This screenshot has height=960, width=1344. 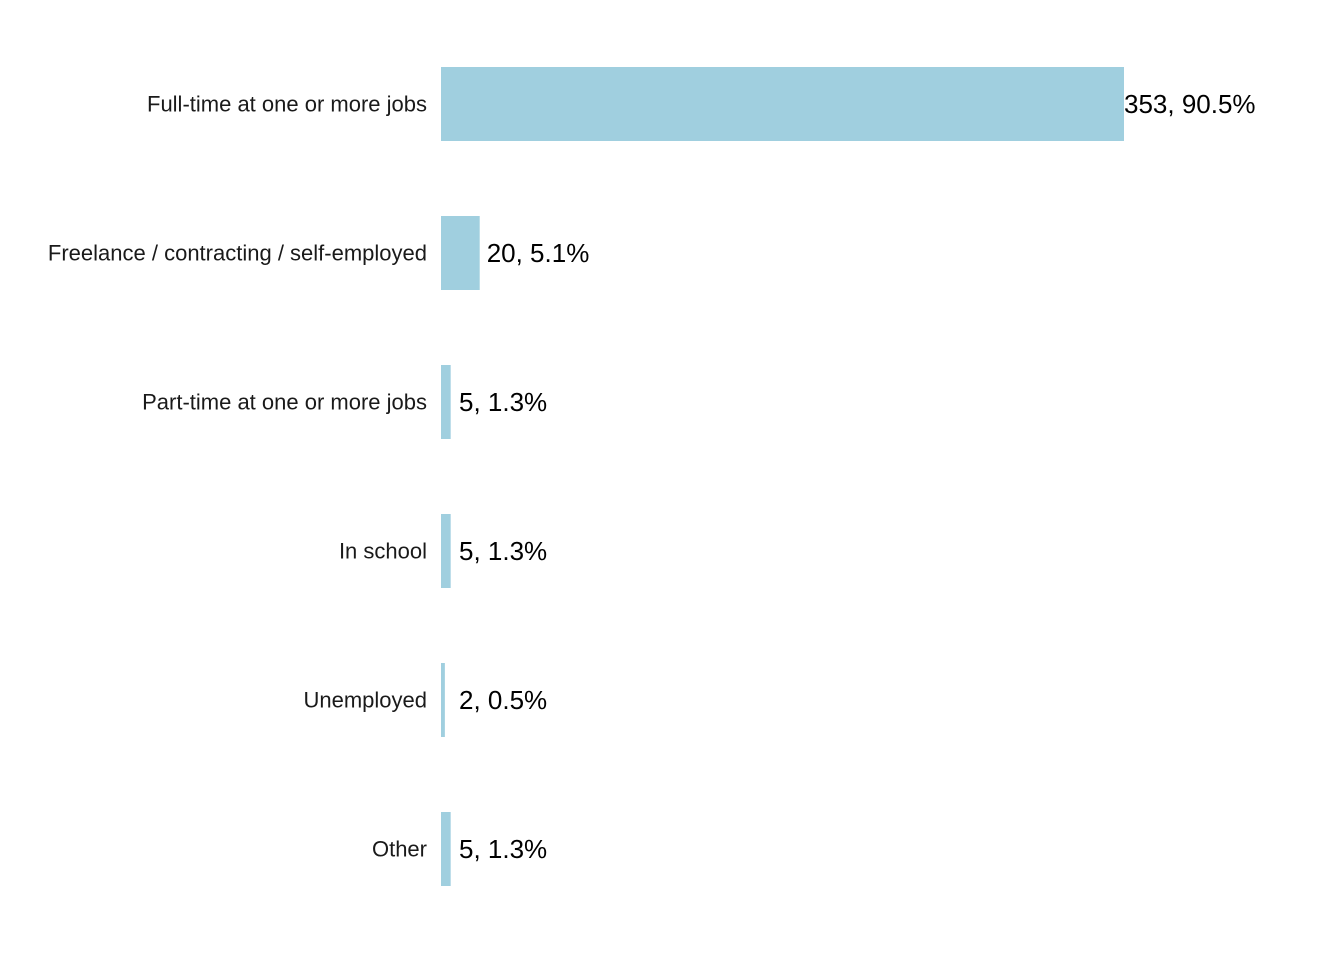 I want to click on value-label-freelance-contracting-self-employed: 20, 5.1%, so click(x=538, y=253).